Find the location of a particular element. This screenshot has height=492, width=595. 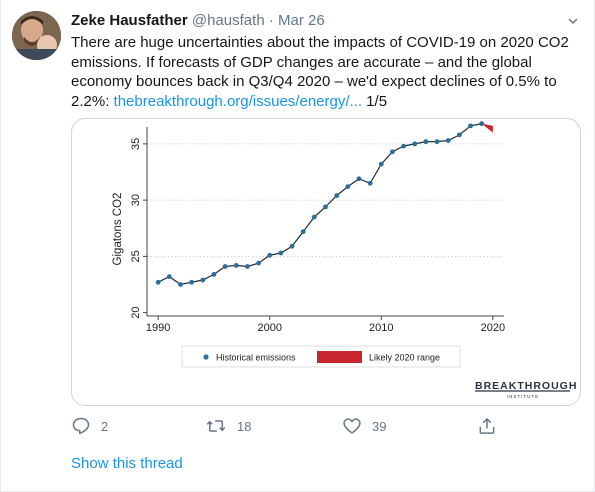

thread-count: 1/5 is located at coordinates (375, 101).